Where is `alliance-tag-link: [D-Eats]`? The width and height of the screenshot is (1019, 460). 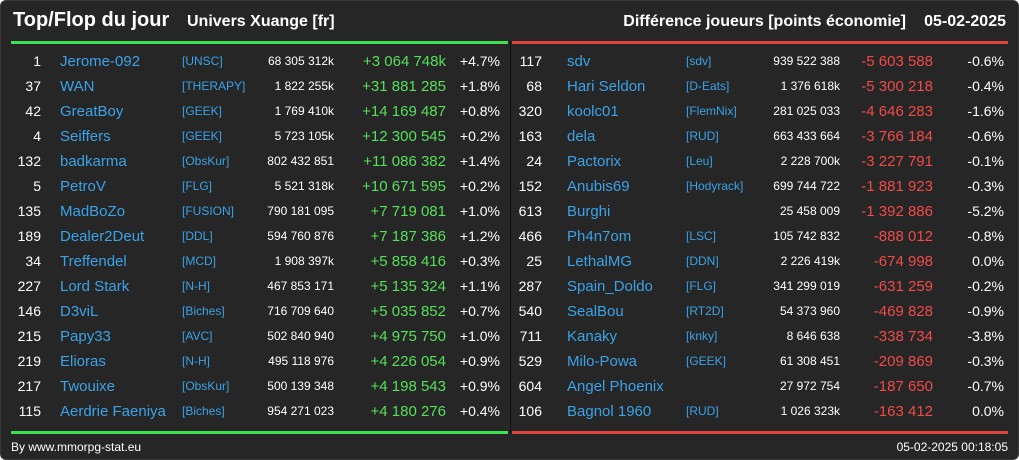 alliance-tag-link: [D-Eats] is located at coordinates (708, 86).